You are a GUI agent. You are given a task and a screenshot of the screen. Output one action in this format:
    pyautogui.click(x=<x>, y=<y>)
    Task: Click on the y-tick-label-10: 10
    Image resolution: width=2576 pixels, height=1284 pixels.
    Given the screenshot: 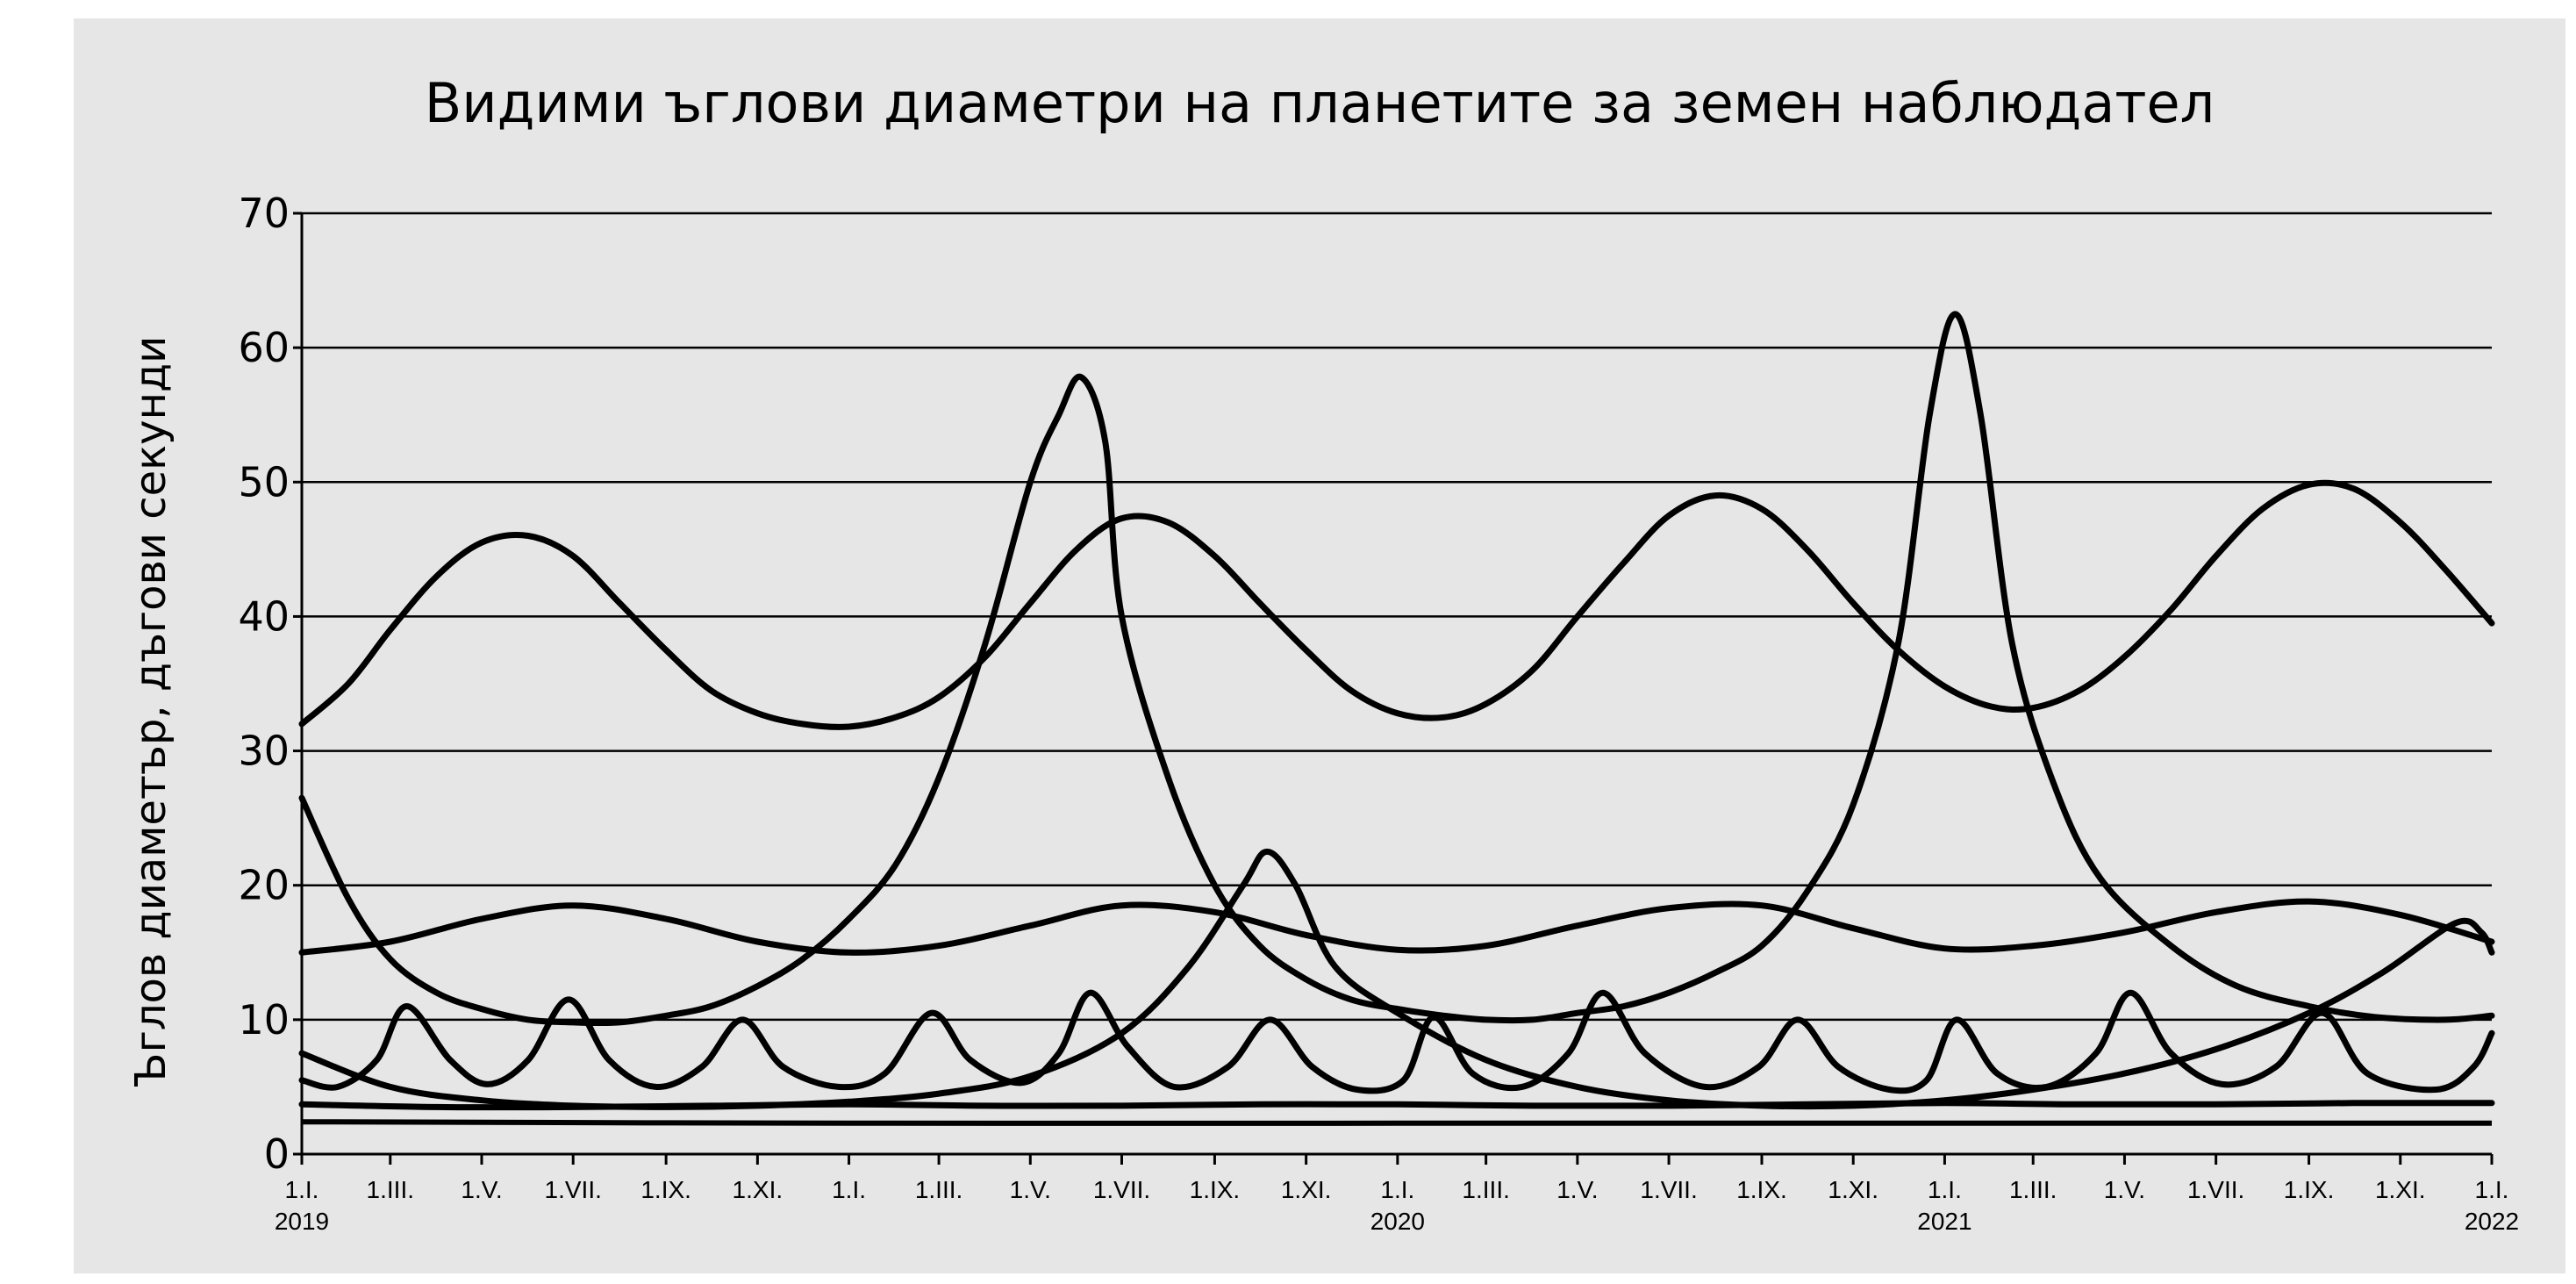 What is the action you would take?
    pyautogui.click(x=264, y=1020)
    